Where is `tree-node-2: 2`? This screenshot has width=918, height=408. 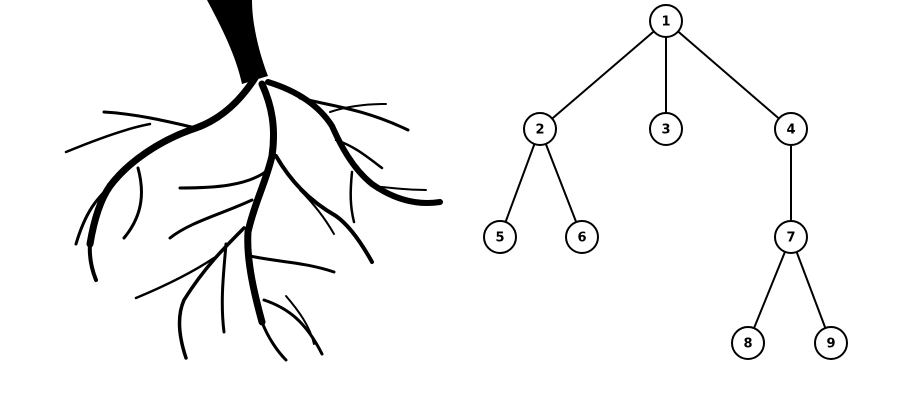
tree-node-2: 2 is located at coordinates (540, 129).